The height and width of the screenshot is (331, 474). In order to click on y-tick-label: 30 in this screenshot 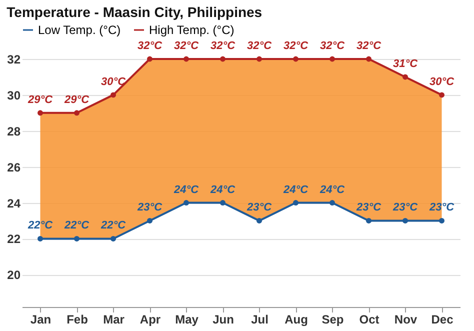, I will do `click(14, 95)`.